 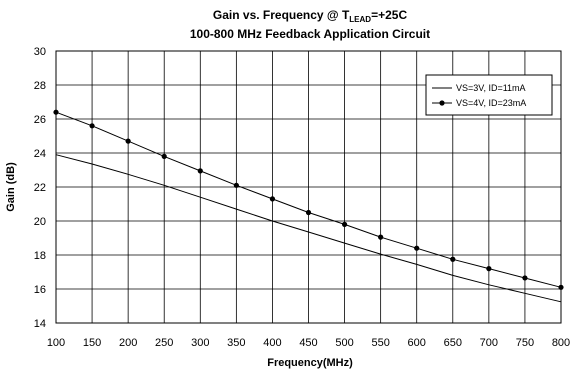 What do you see at coordinates (442, 103) in the screenshot?
I see `legend-swatch-marker` at bounding box center [442, 103].